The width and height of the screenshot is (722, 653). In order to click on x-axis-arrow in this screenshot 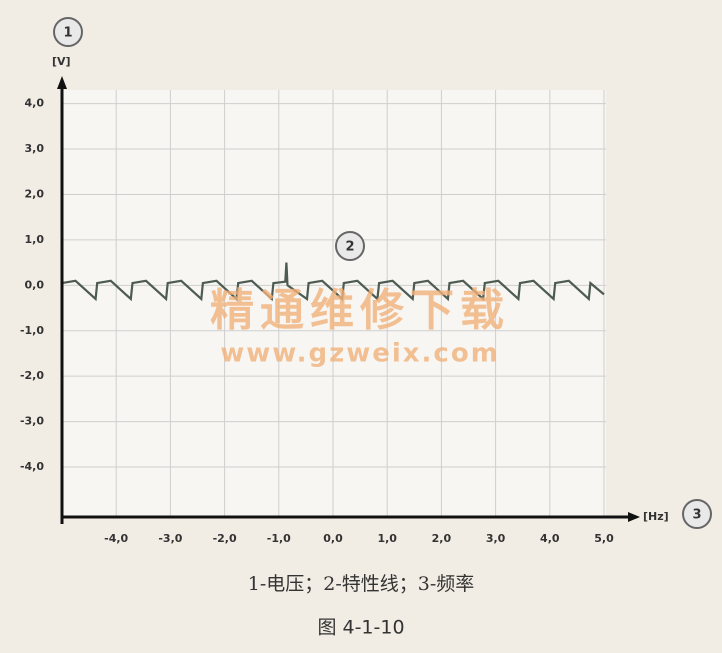, I will do `click(634, 517)`.